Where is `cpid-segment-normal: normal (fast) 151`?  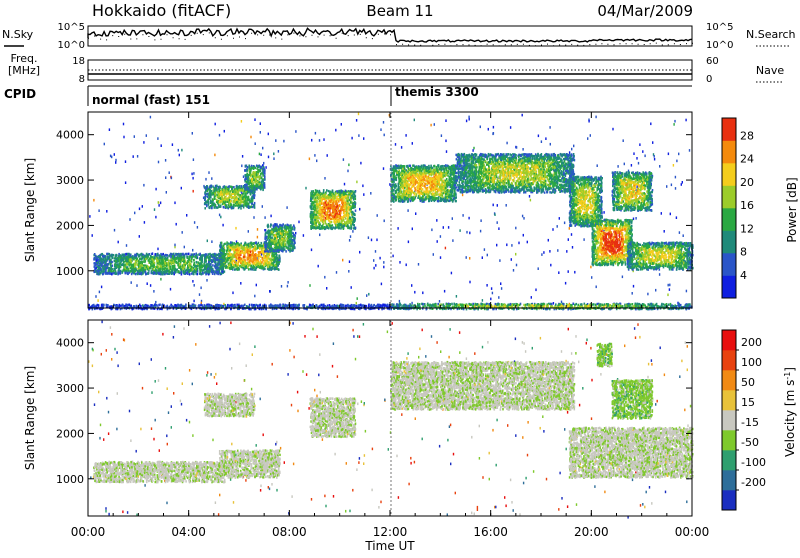 cpid-segment-normal: normal (fast) 151 is located at coordinates (151, 100).